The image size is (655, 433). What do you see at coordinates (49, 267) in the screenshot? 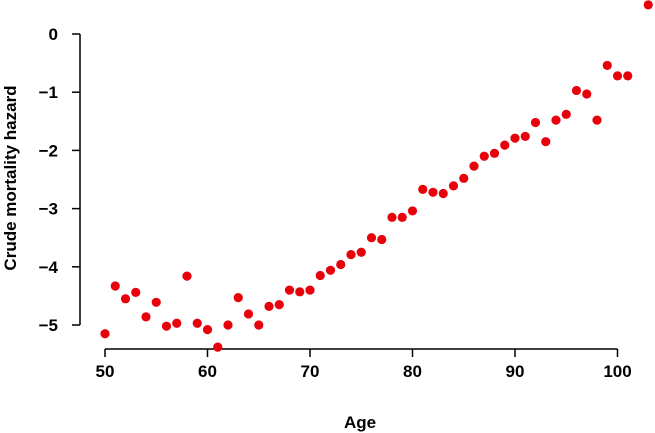
I see `y-tick-label: −4` at bounding box center [49, 267].